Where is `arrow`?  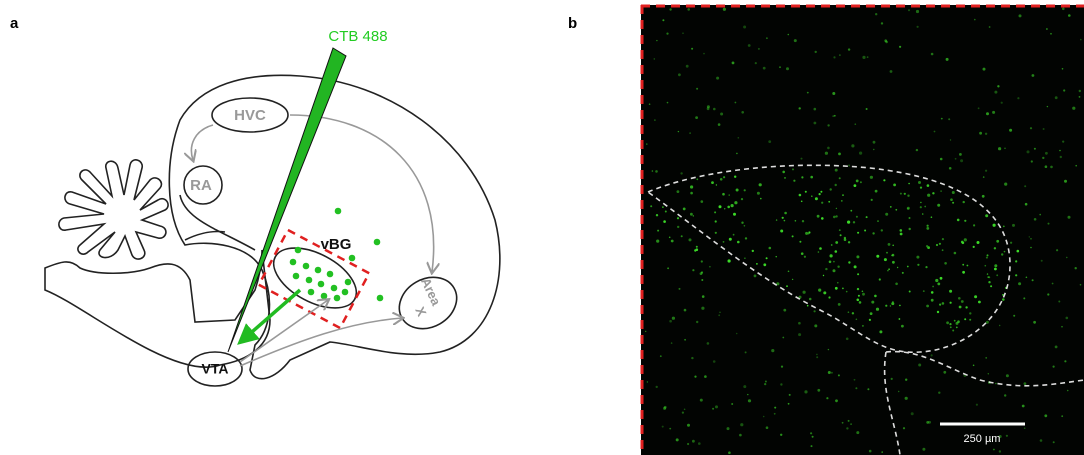
arrow is located at coordinates (320, 342).